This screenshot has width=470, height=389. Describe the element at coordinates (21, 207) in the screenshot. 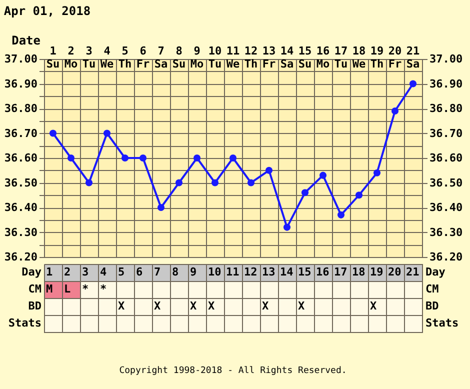

I see `y-tick-label: 36.40` at that location.